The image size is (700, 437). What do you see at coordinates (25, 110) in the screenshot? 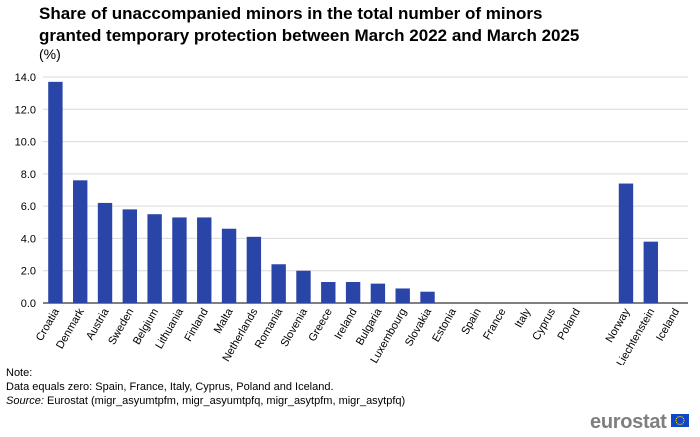
I see `y-tick-label: 12.0` at bounding box center [25, 110].